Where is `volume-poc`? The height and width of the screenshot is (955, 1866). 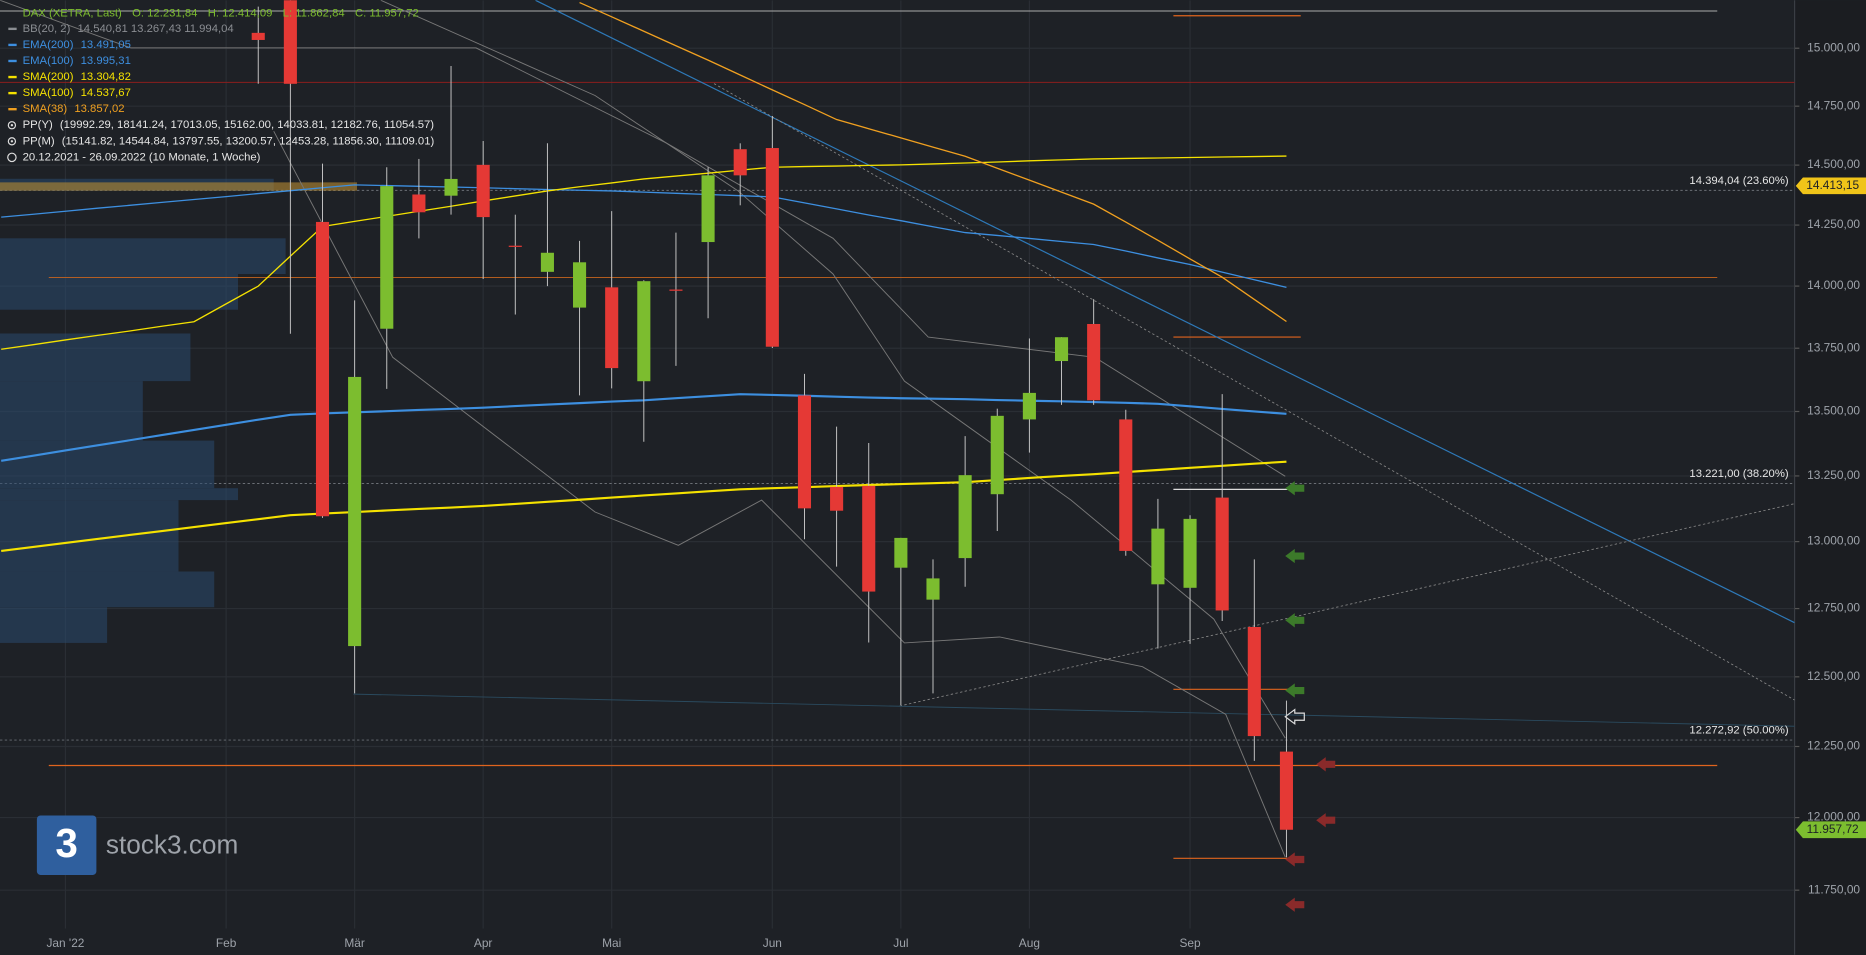 volume-poc is located at coordinates (179, 186).